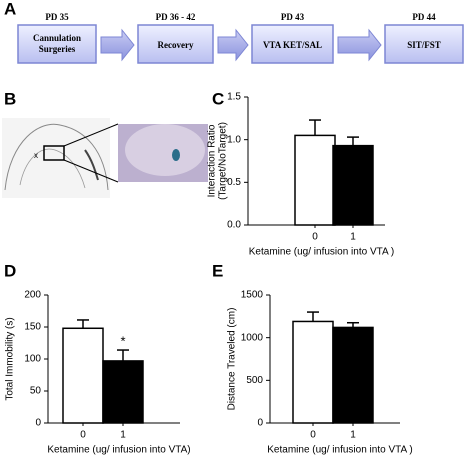 The width and height of the screenshot is (474, 460). I want to click on panel-label: A, so click(10, 9).